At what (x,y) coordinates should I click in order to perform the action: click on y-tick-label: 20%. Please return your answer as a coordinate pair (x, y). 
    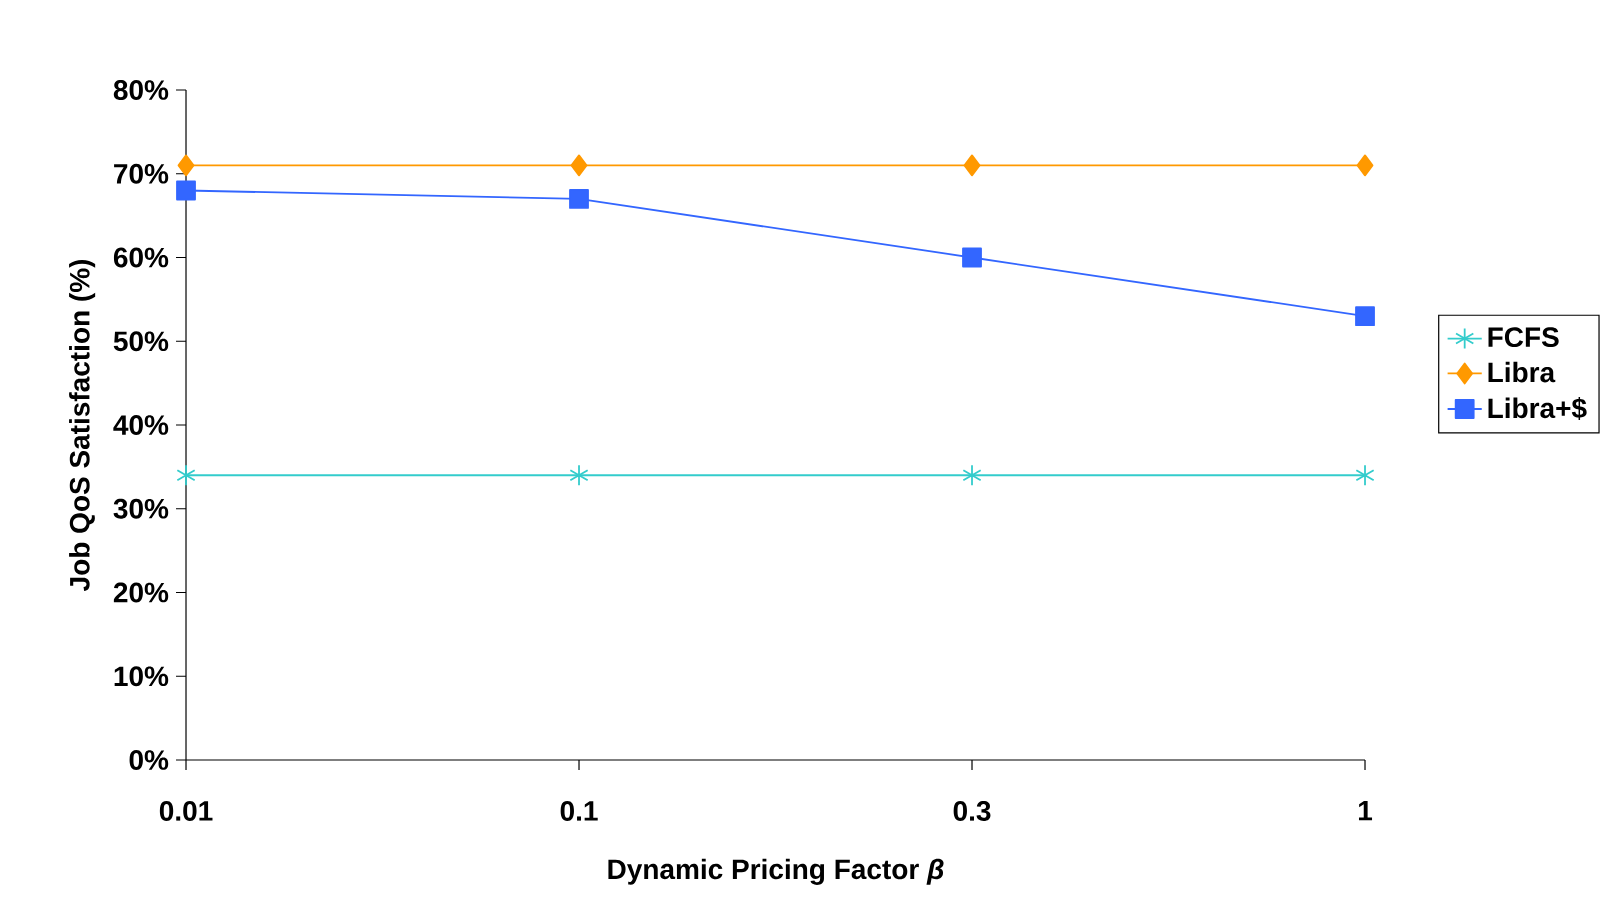
    Looking at the image, I should click on (141, 592).